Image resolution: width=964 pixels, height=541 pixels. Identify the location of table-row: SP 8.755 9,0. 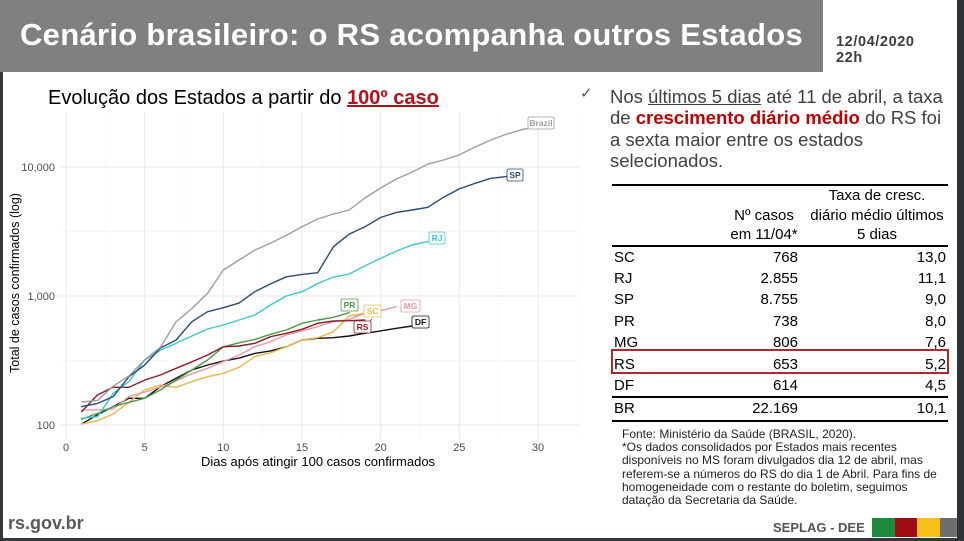
(780, 299).